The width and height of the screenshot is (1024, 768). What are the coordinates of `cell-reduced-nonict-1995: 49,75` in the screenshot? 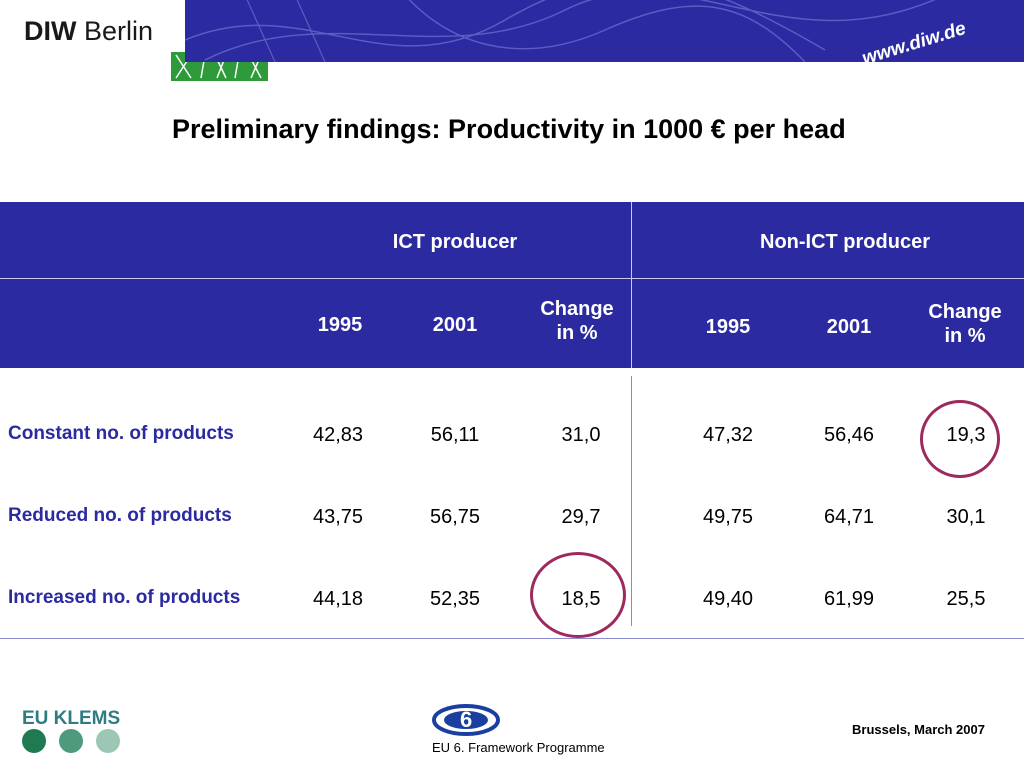 It's located at (728, 517).